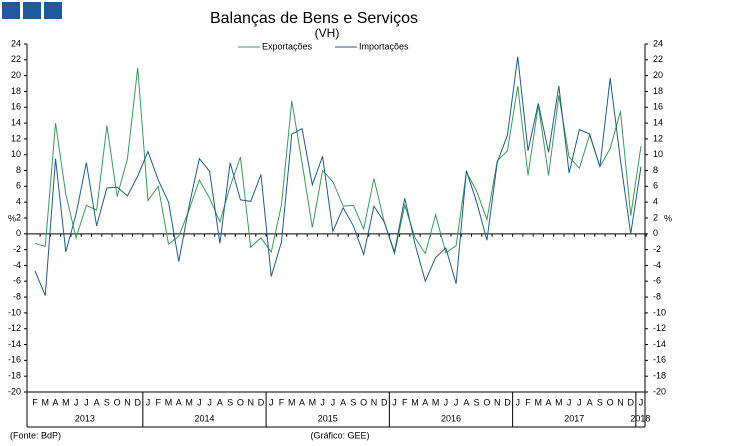 Image resolution: width=750 pixels, height=446 pixels. What do you see at coordinates (658, 75) in the screenshot?
I see `y2-tick-label: 20` at bounding box center [658, 75].